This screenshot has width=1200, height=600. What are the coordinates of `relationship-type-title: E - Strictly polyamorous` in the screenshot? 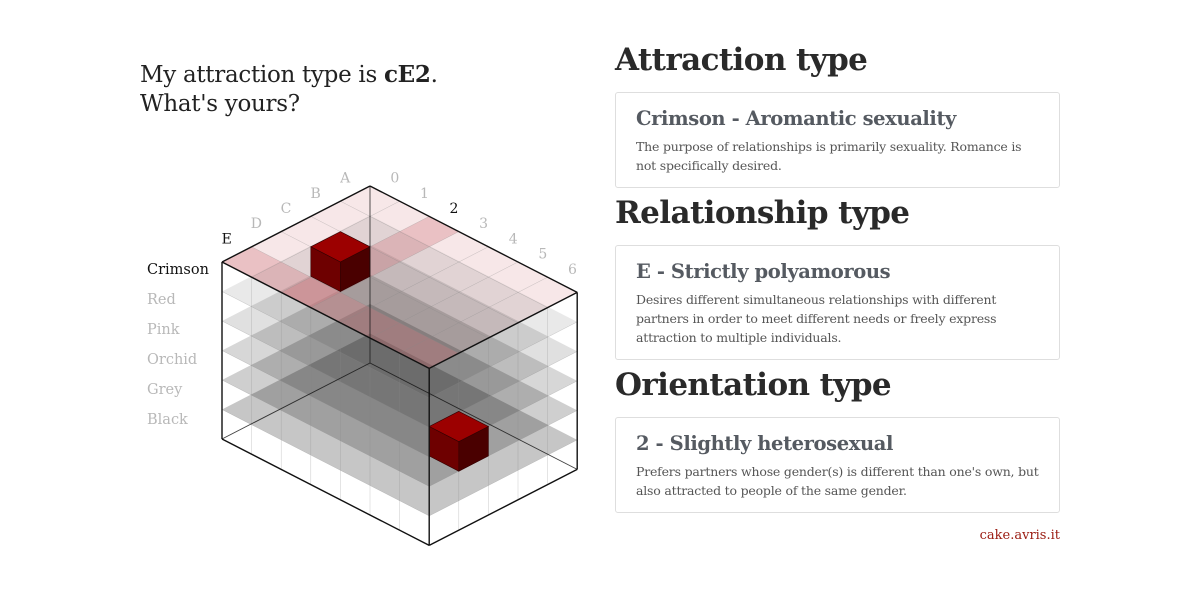 It's located at (763, 271).